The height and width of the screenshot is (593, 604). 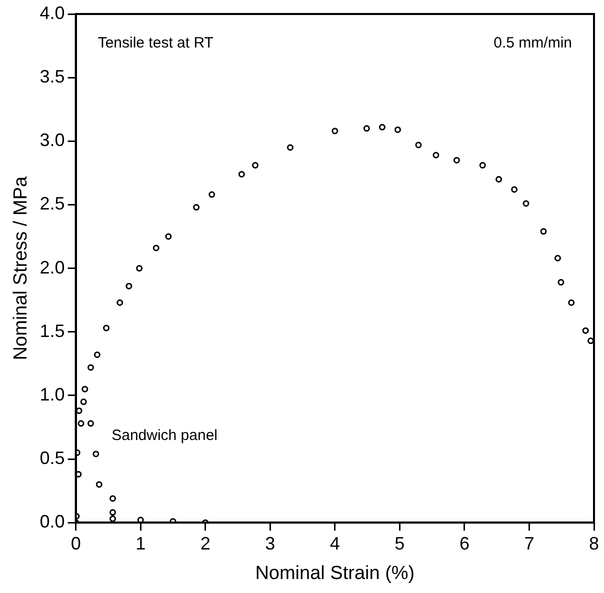 I want to click on y-tick-label: 0.5, so click(x=52, y=458).